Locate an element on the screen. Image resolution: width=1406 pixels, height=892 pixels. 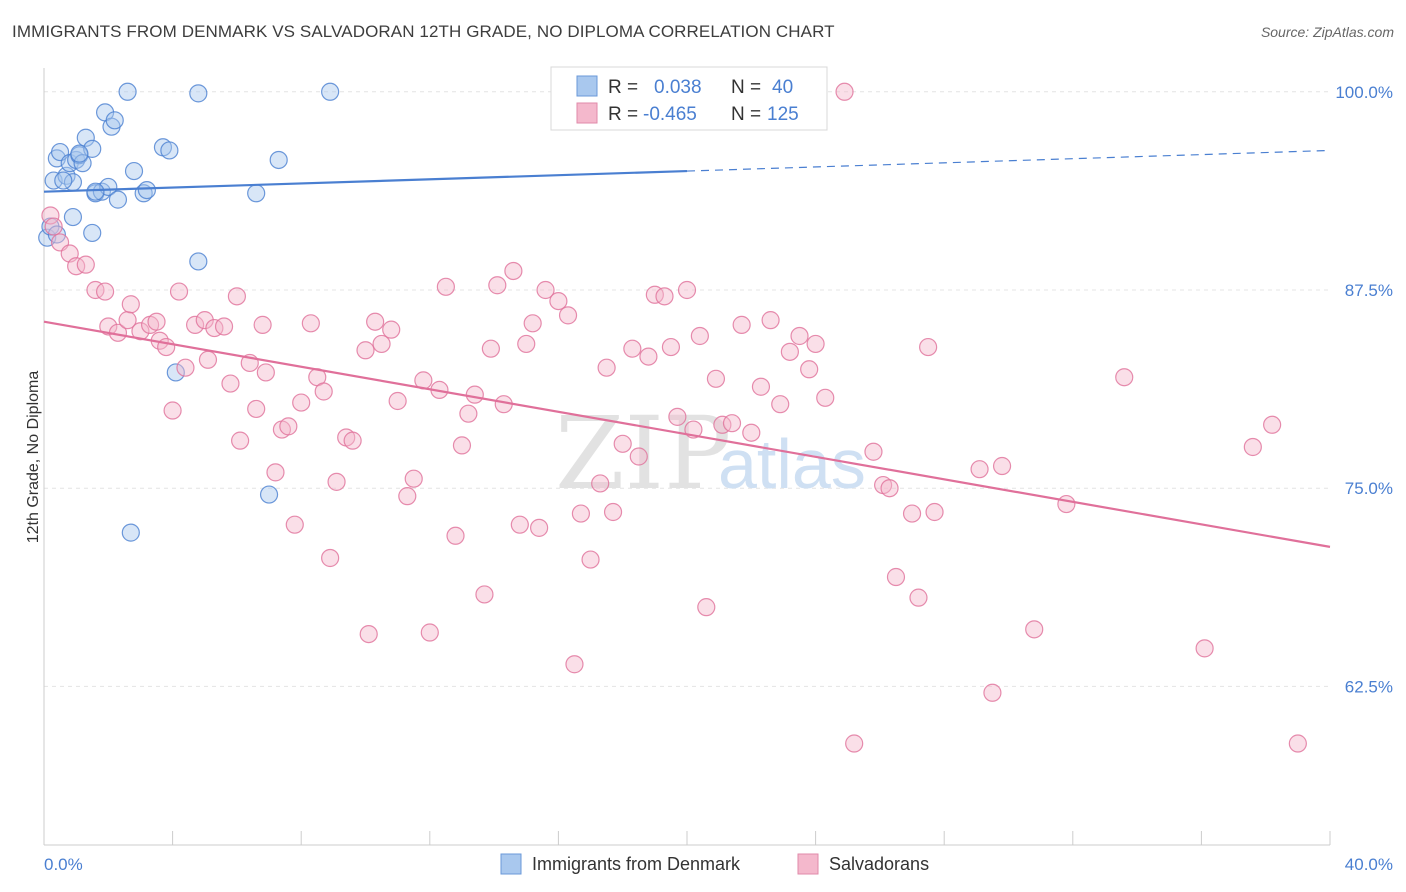
bottom-legend-swatch-denmark is located at coordinates (511, 864).